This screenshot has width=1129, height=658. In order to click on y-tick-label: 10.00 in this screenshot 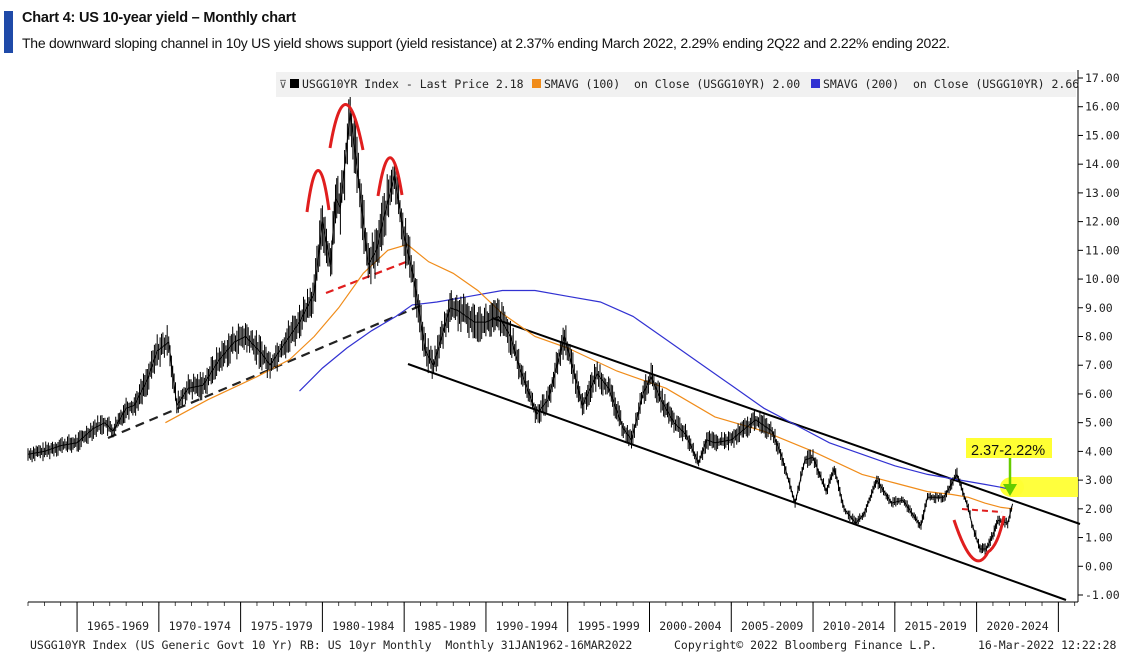, I will do `click(1102, 279)`.